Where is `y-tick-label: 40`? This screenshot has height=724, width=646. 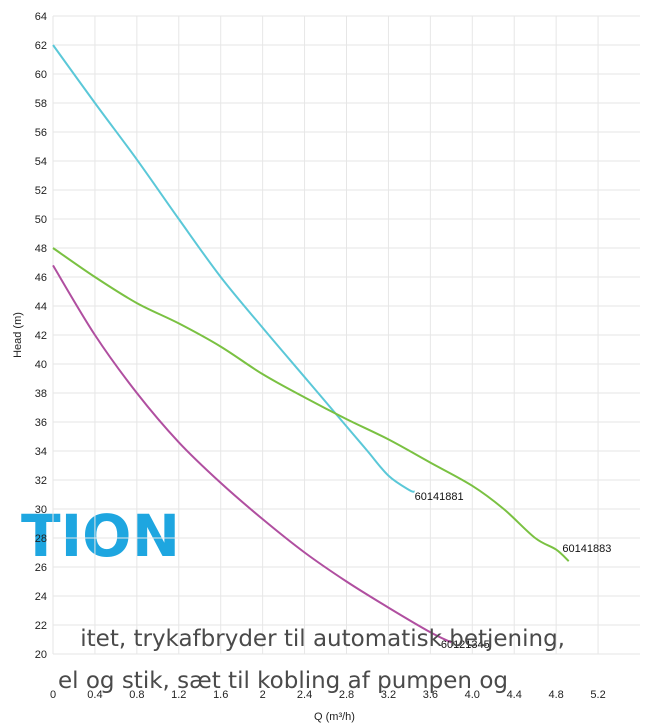
y-tick-label: 40 is located at coordinates (41, 365).